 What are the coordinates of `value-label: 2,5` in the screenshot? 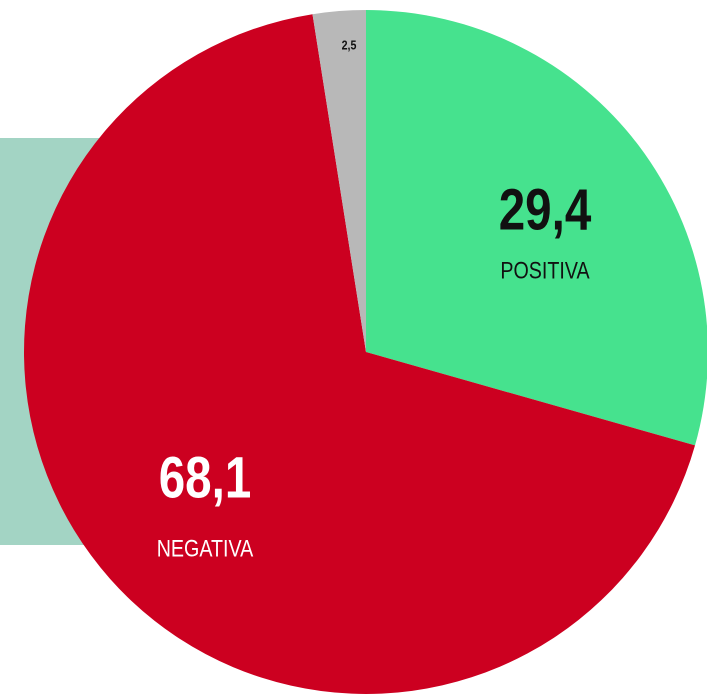 It's located at (349, 44).